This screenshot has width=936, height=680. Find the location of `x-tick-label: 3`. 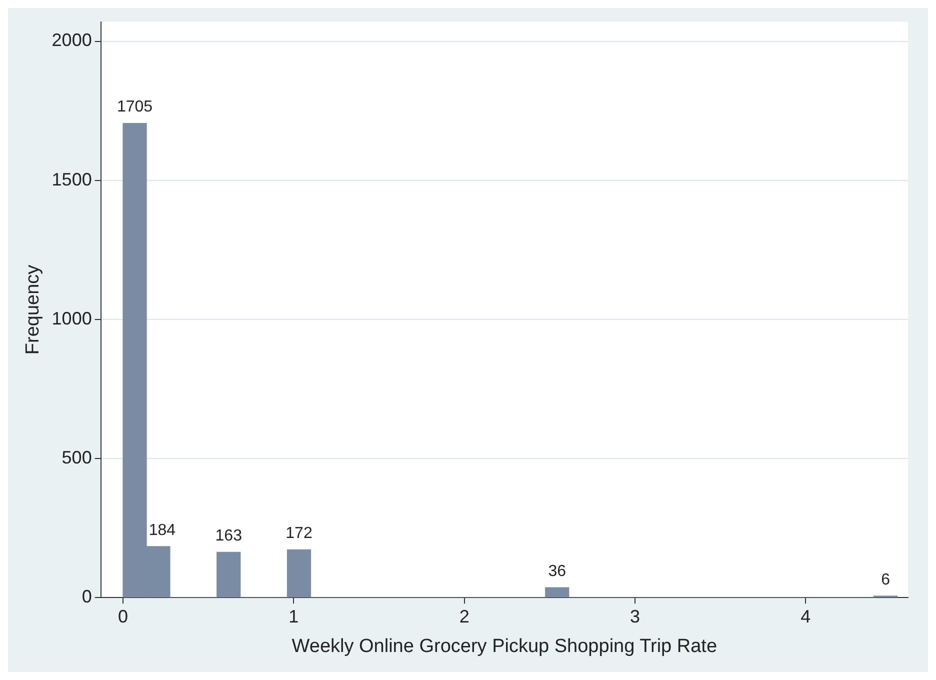

x-tick-label: 3 is located at coordinates (635, 616).